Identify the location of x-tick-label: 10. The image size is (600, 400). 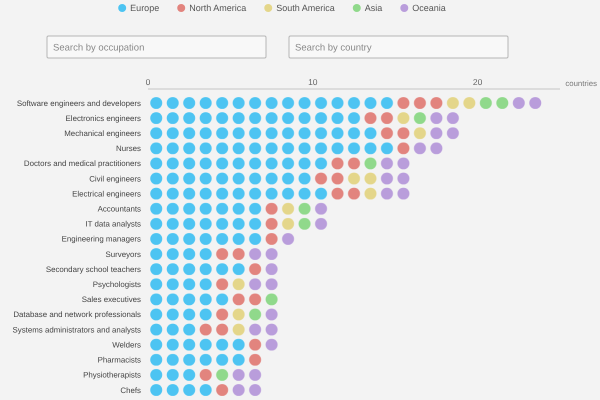
(313, 82).